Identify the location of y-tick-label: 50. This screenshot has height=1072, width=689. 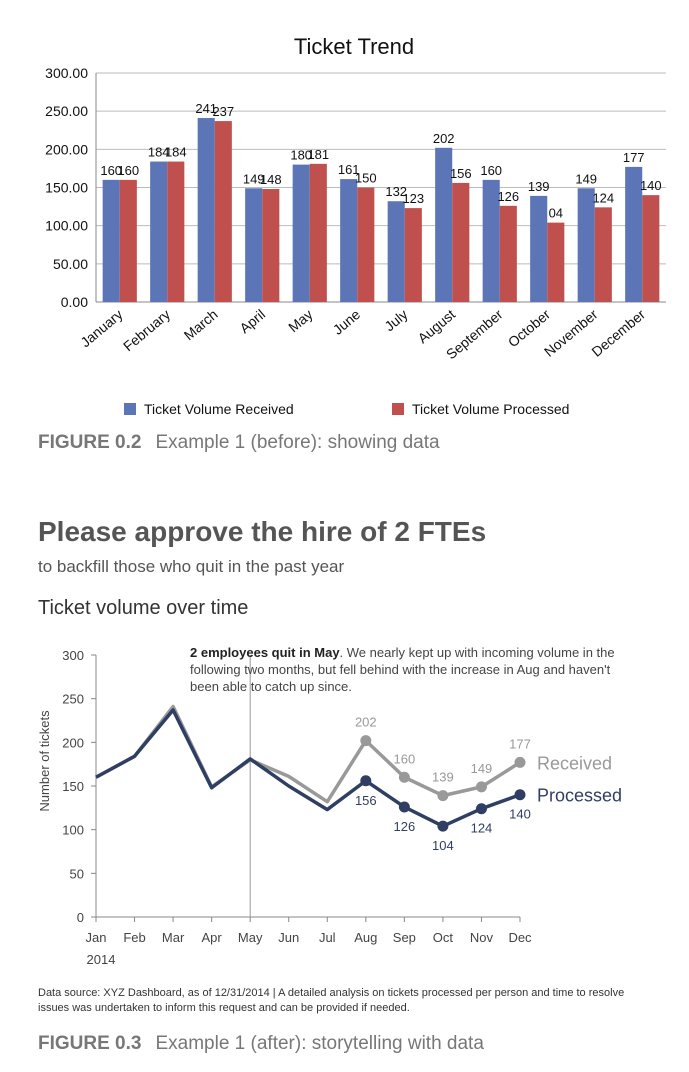
(77, 873).